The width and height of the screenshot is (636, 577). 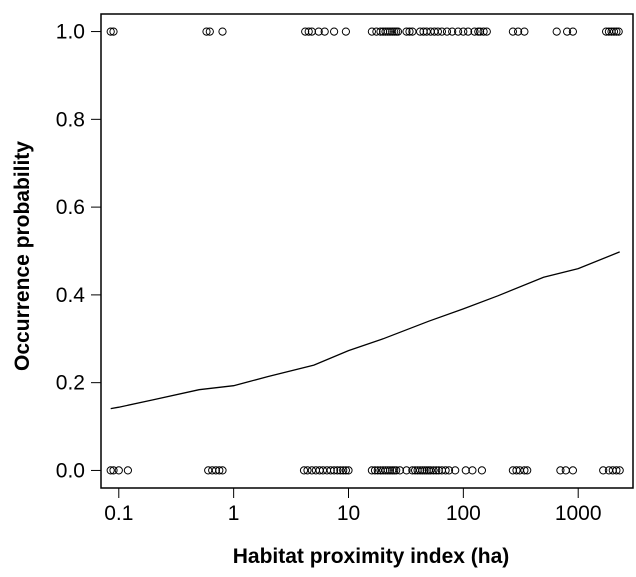 What do you see at coordinates (70, 119) in the screenshot?
I see `y-tick-label: 0.8` at bounding box center [70, 119].